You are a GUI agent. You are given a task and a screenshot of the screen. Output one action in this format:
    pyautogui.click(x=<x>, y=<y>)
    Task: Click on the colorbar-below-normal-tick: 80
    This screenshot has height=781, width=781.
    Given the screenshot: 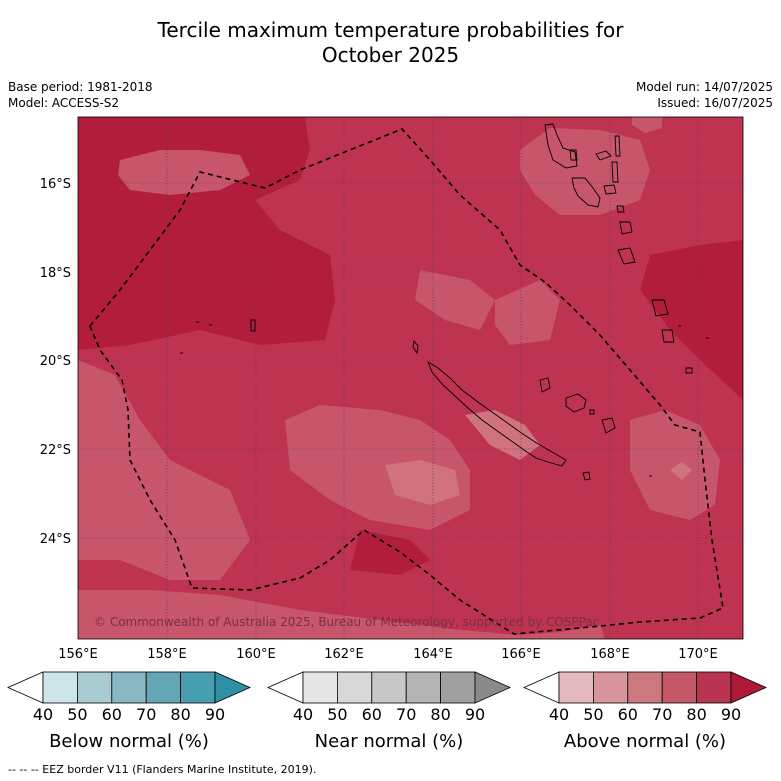 What is the action you would take?
    pyautogui.click(x=180, y=714)
    